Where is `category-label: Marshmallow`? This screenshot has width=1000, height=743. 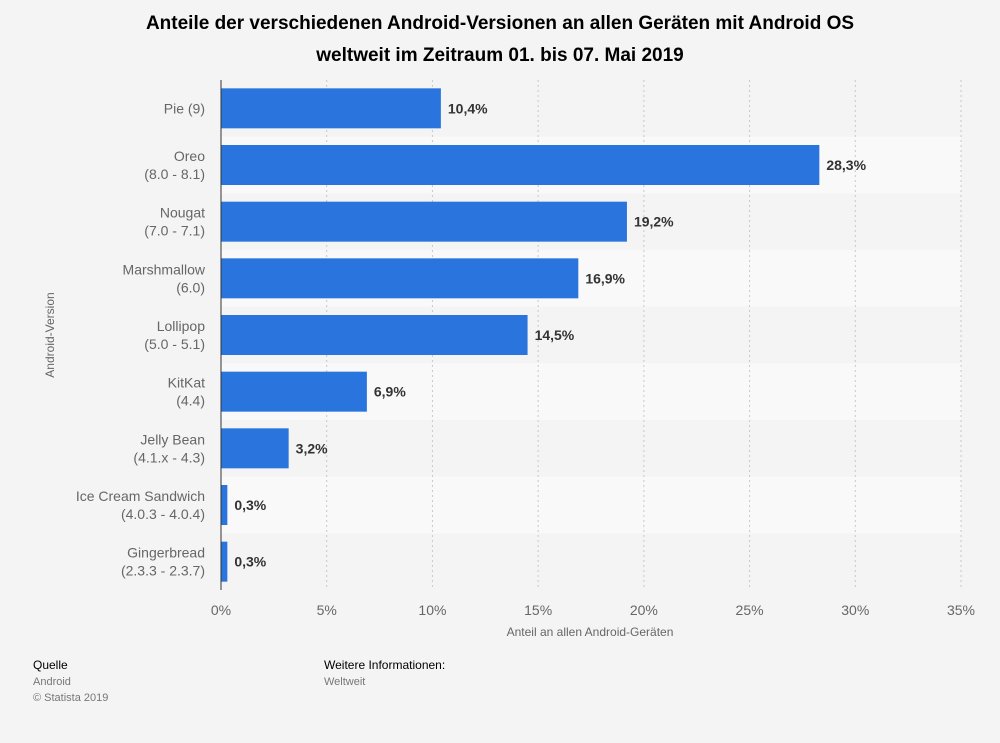
category-label: Marshmallow is located at coordinates (164, 269).